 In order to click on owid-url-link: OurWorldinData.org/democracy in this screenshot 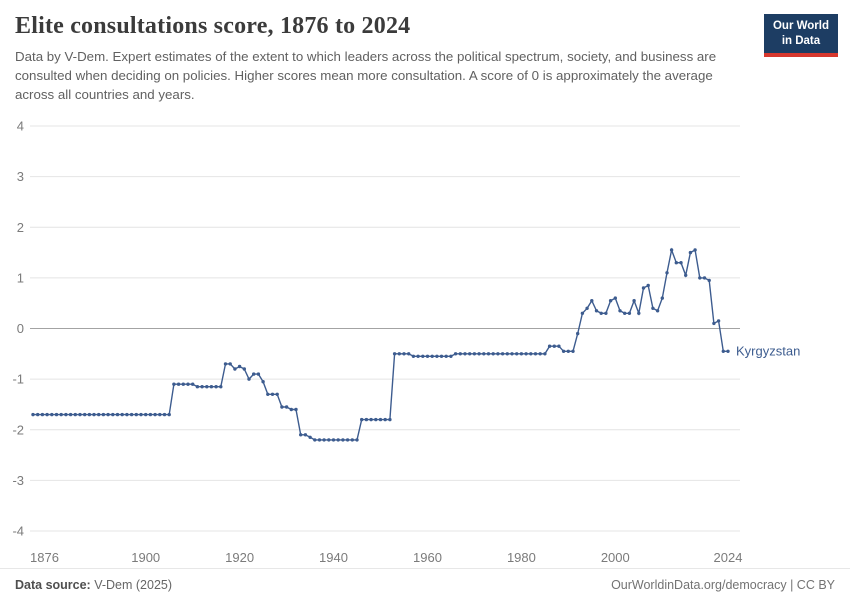, I will do `click(699, 584)`.